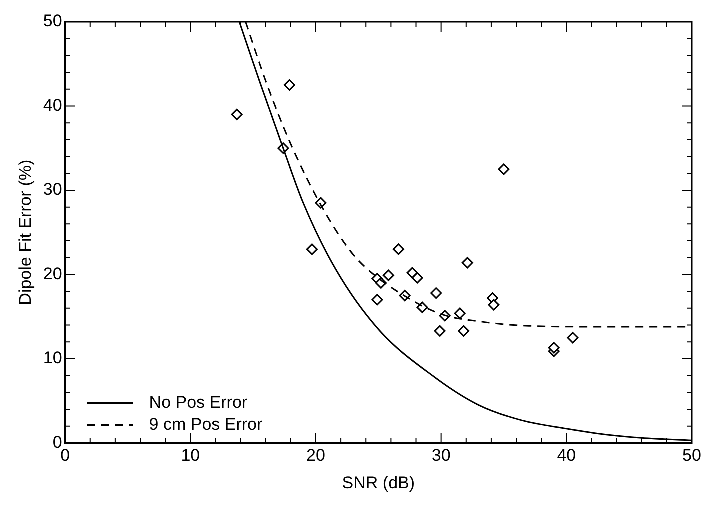 The image size is (714, 508). Describe the element at coordinates (441, 456) in the screenshot. I see `x-tick-label: 30` at that location.